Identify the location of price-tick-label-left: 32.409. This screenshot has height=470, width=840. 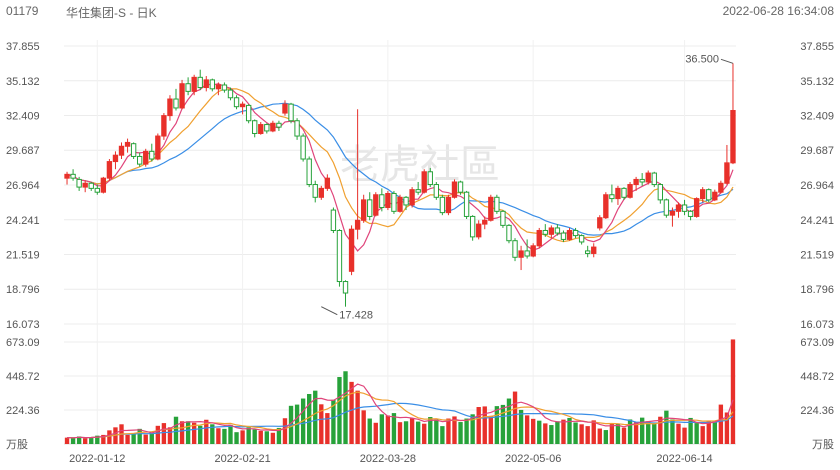
(23, 117).